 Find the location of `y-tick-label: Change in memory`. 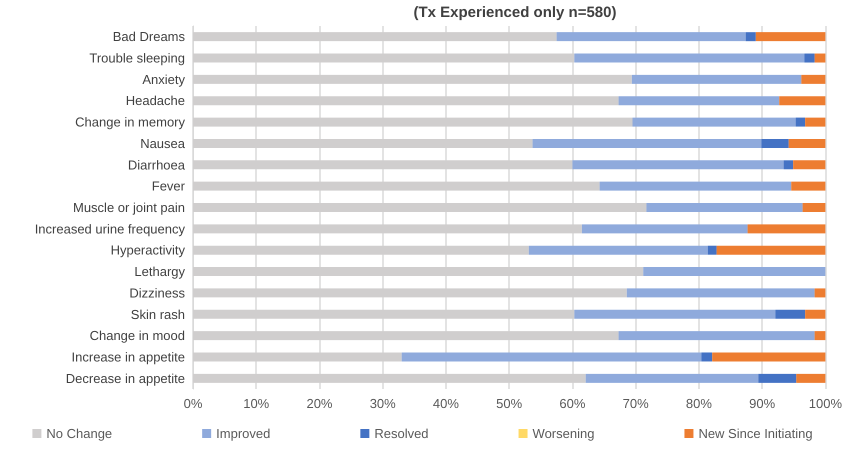

y-tick-label: Change in memory is located at coordinates (130, 122).